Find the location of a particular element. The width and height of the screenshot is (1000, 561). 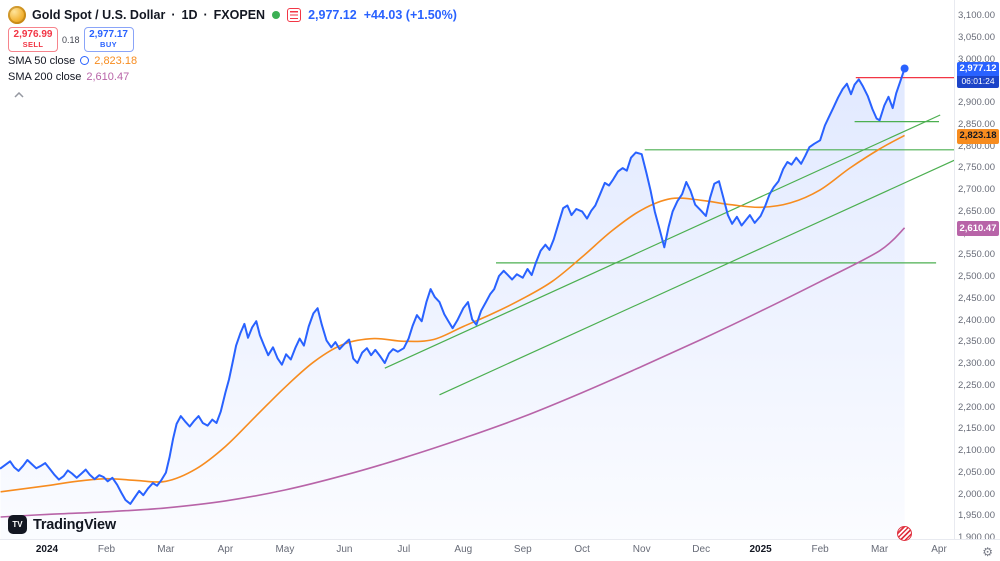

buy-price: 2,977.17 is located at coordinates (108, 35).